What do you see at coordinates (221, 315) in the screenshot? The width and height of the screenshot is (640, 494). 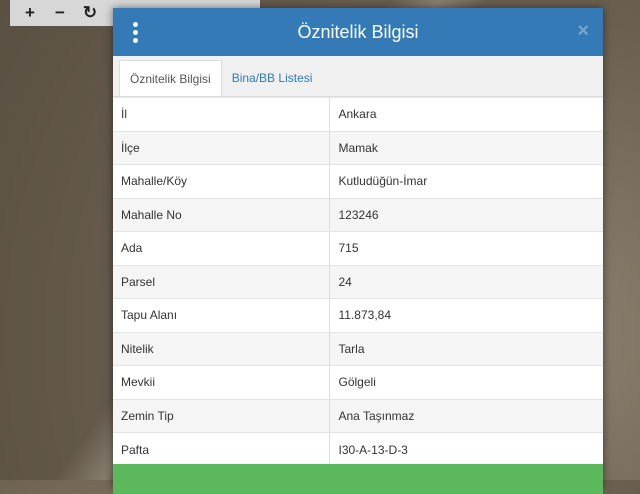 I see `row-label: Tapu Alanı` at bounding box center [221, 315].